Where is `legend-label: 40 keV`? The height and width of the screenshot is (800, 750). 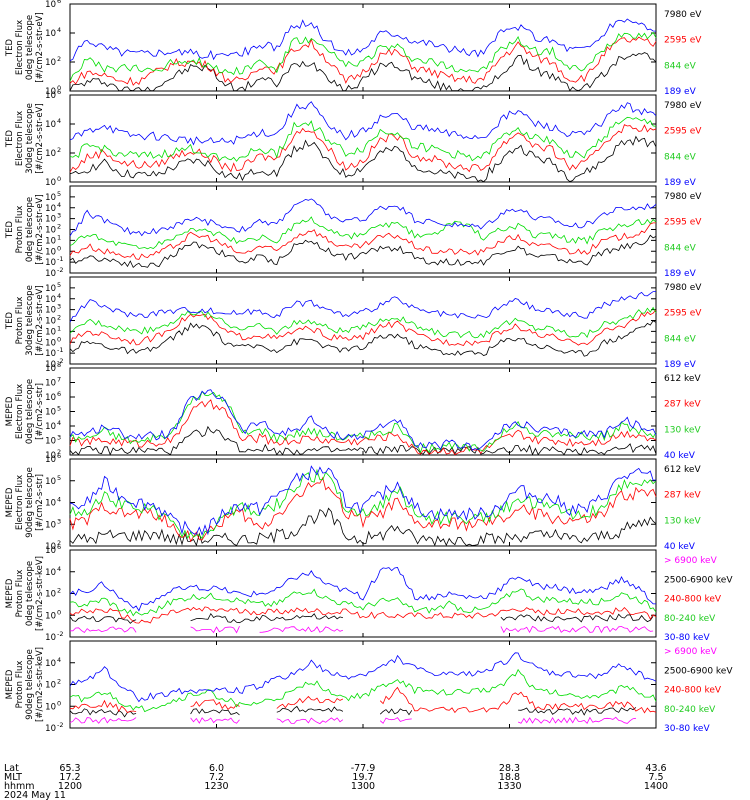
legend-label: 40 keV is located at coordinates (680, 456).